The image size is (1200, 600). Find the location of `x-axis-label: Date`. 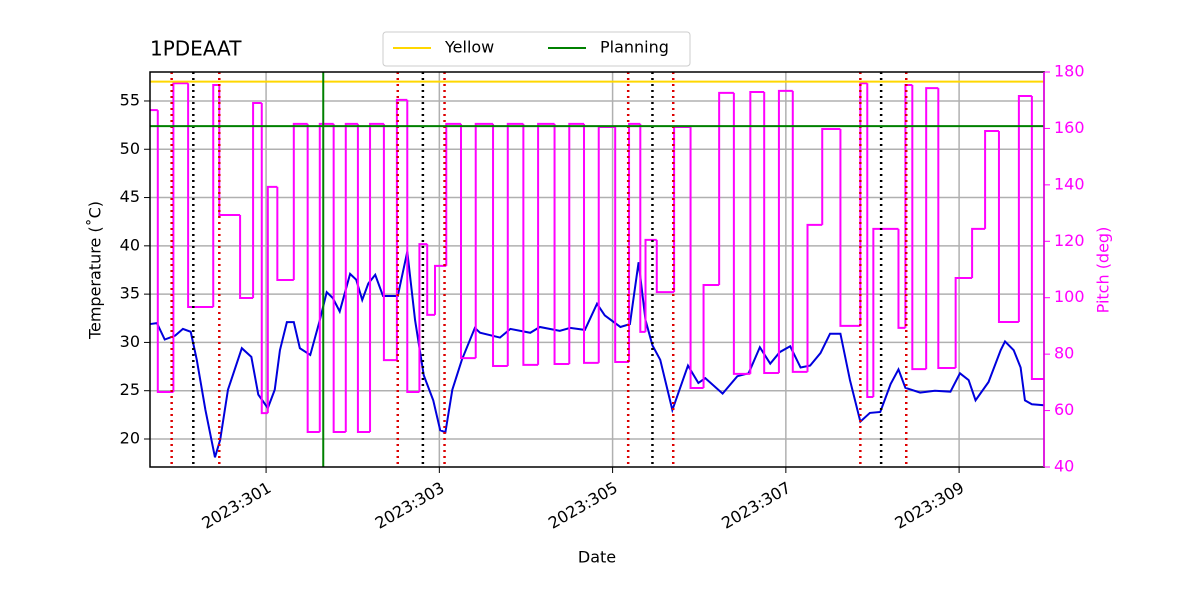

x-axis-label: Date is located at coordinates (597, 557).